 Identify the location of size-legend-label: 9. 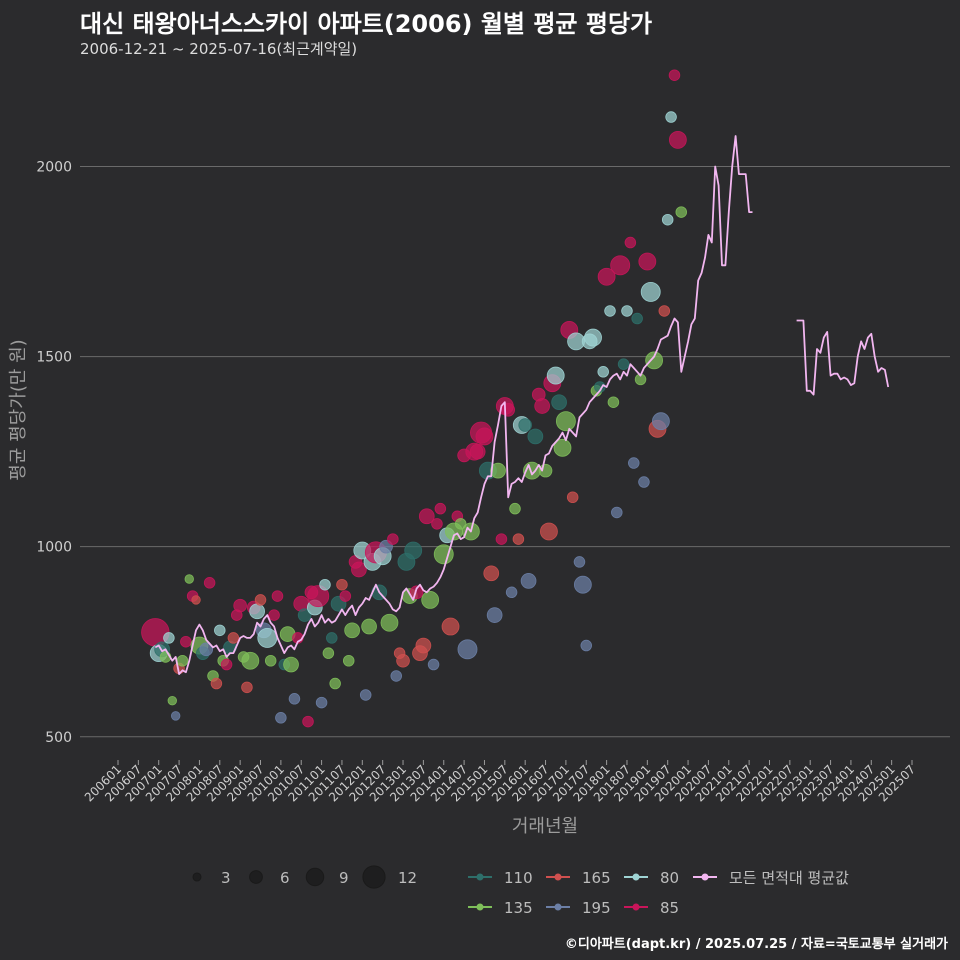
(344, 878).